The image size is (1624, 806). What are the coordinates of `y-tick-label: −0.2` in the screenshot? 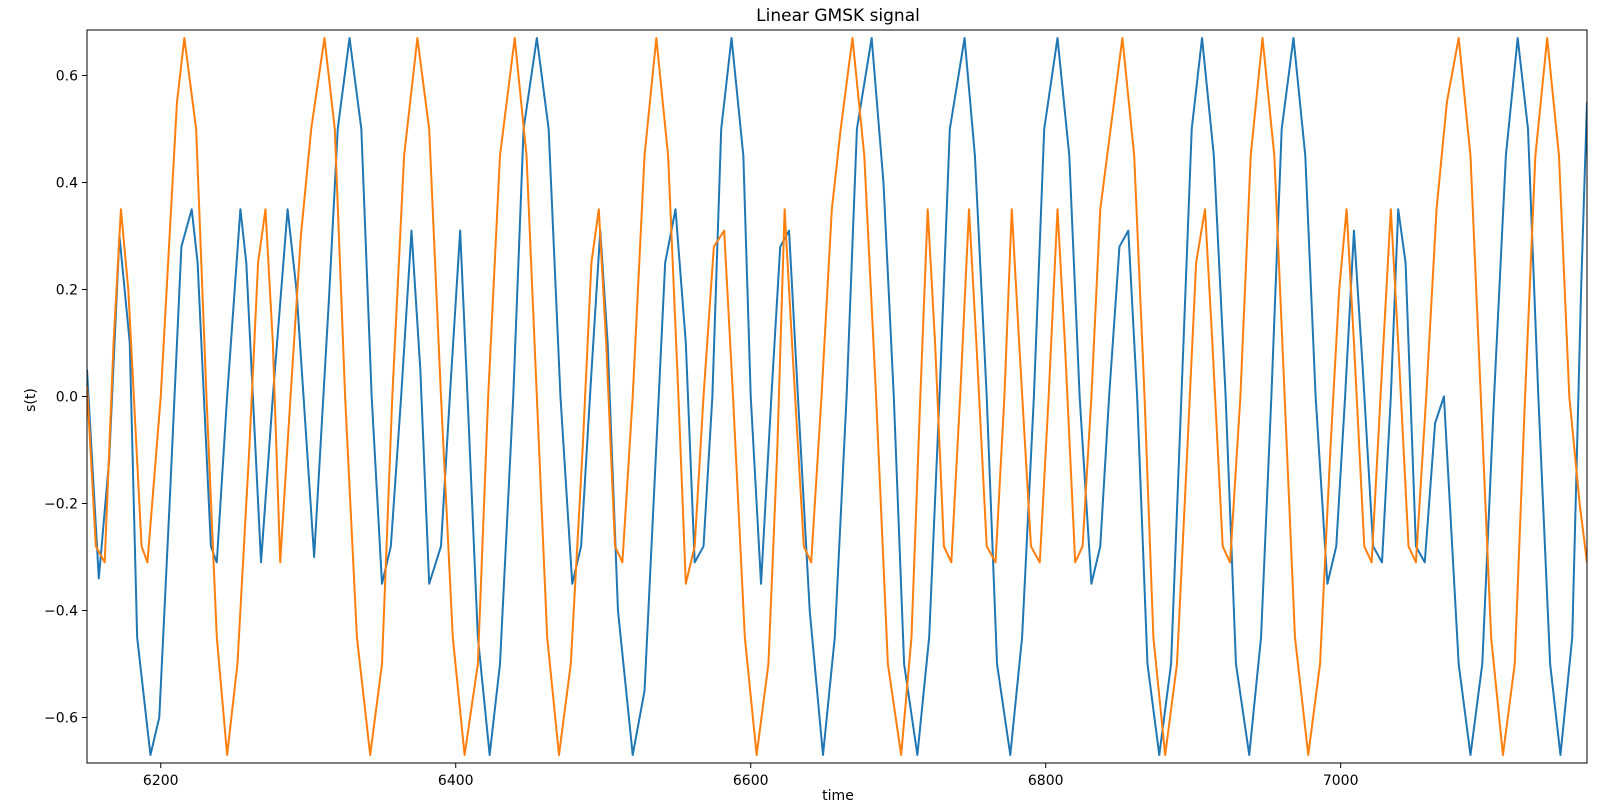 It's located at (61, 505).